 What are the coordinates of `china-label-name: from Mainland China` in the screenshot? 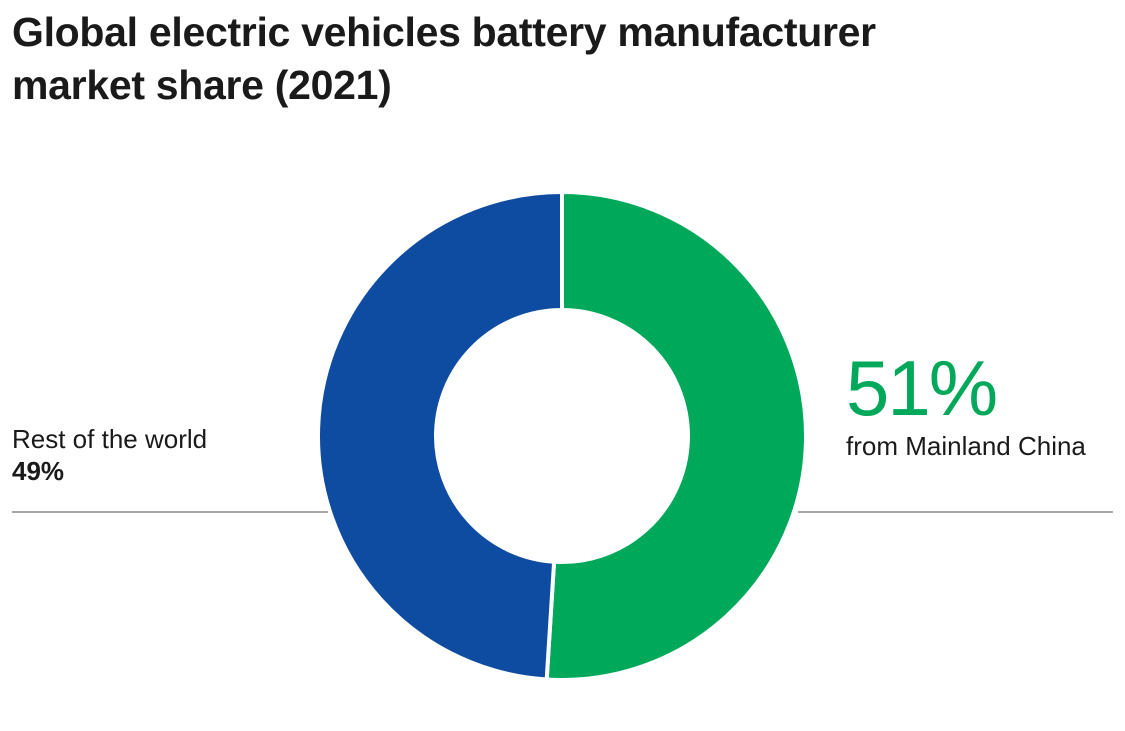 It's located at (966, 446).